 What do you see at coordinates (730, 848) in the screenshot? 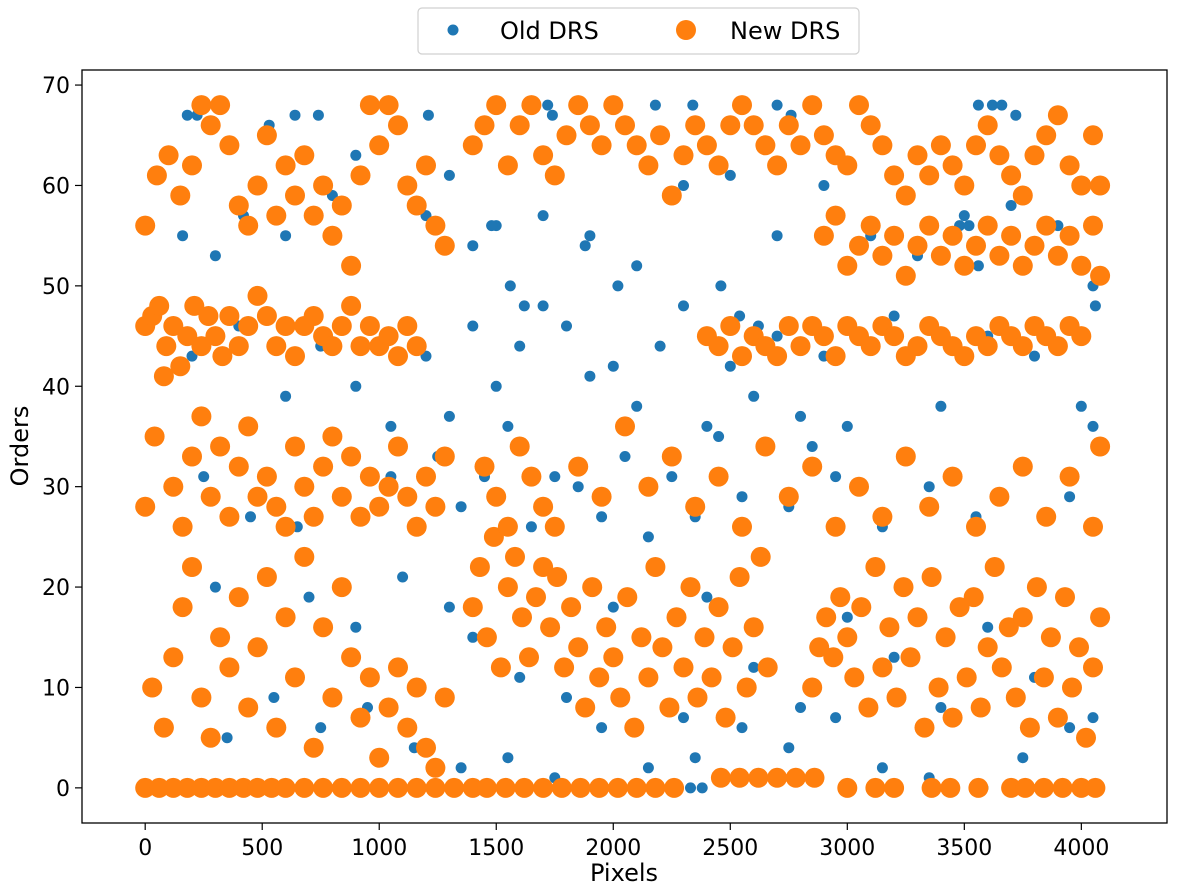
I see `x-tick-label: 2500` at bounding box center [730, 848].